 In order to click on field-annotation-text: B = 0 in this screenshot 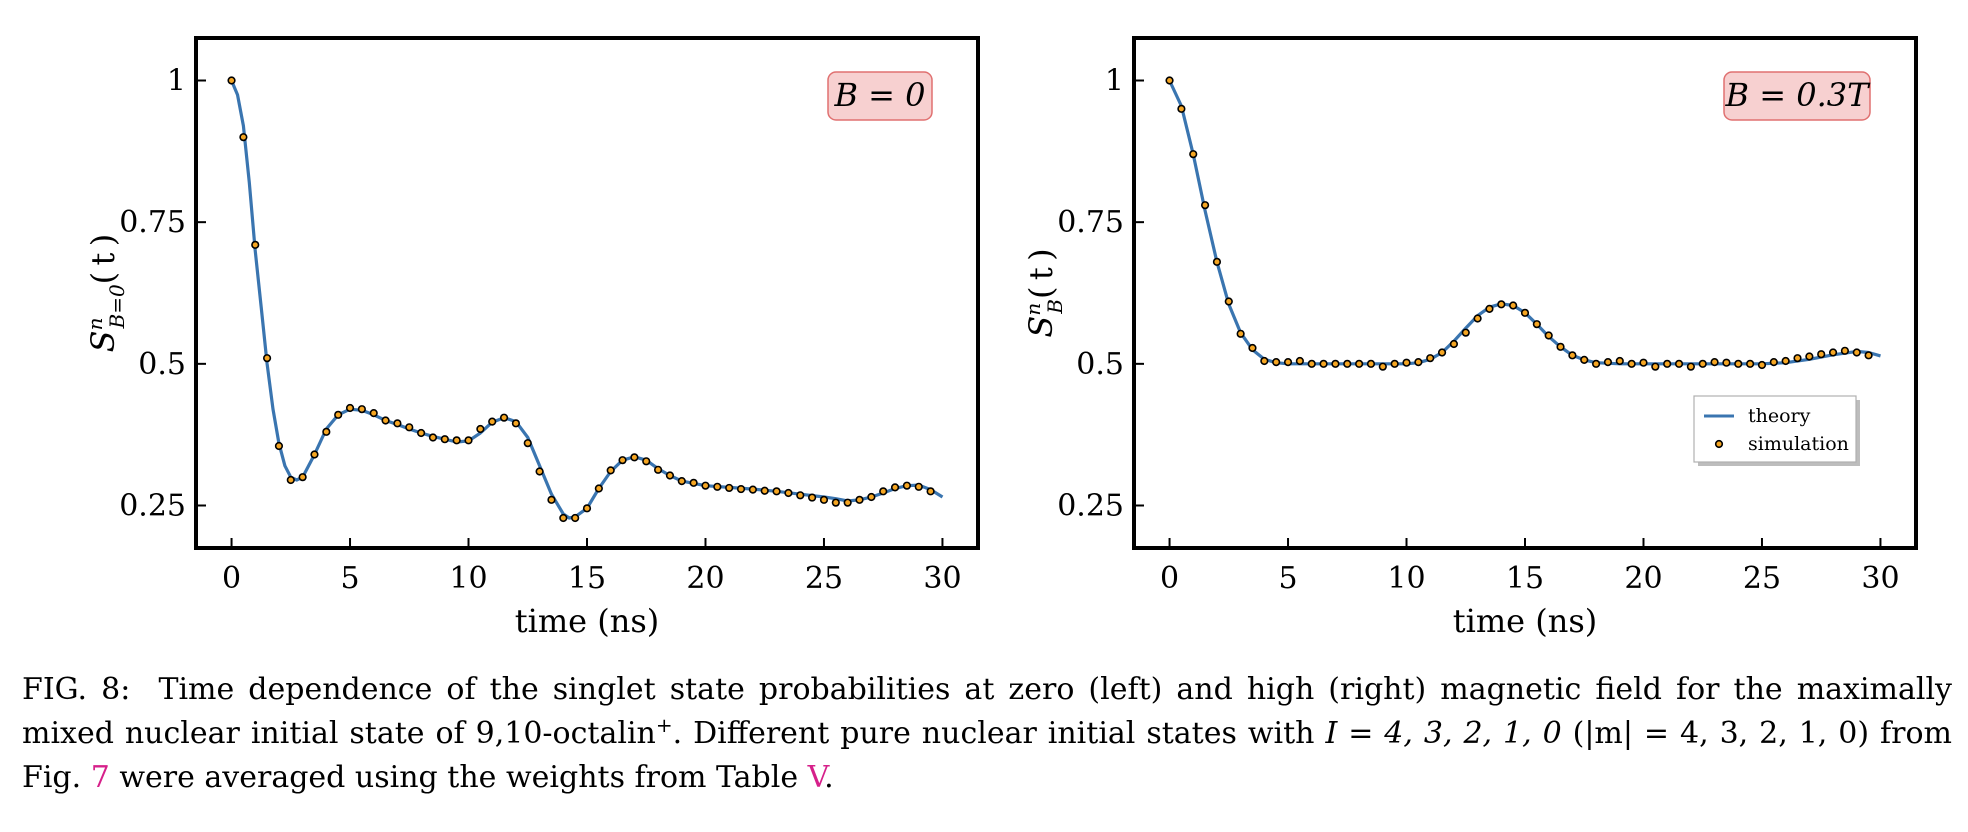, I will do `click(879, 95)`.